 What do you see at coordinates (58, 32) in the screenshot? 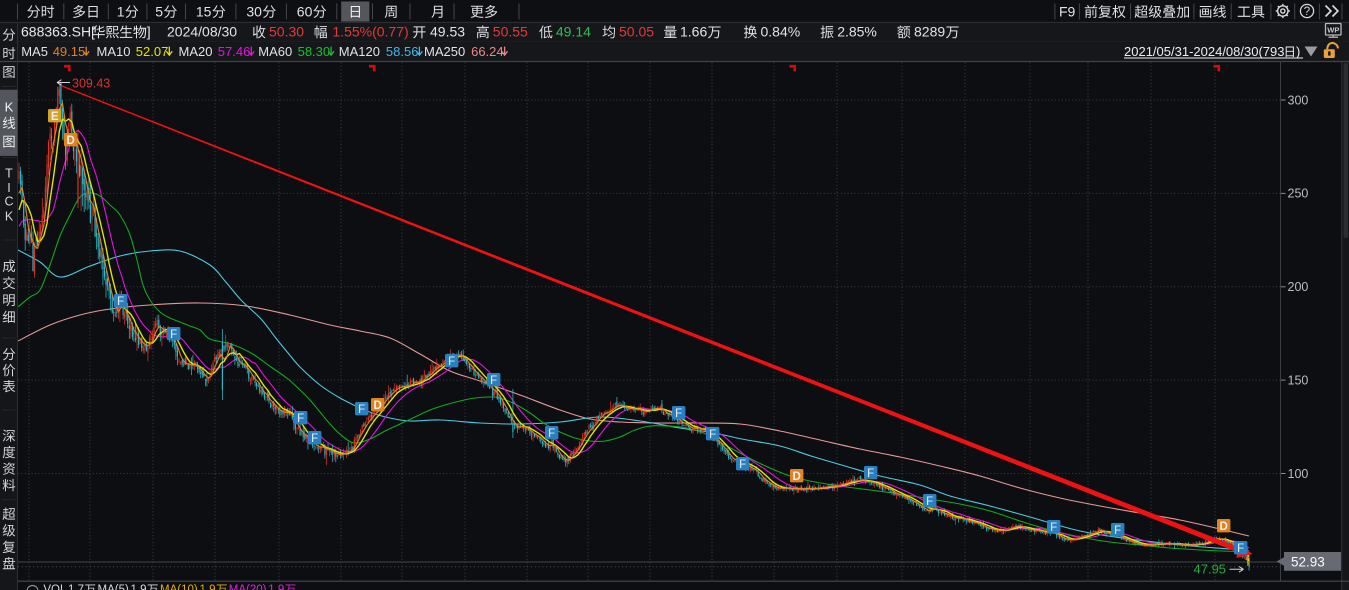
I see `svg-text: 688363.SH[` at bounding box center [58, 32].